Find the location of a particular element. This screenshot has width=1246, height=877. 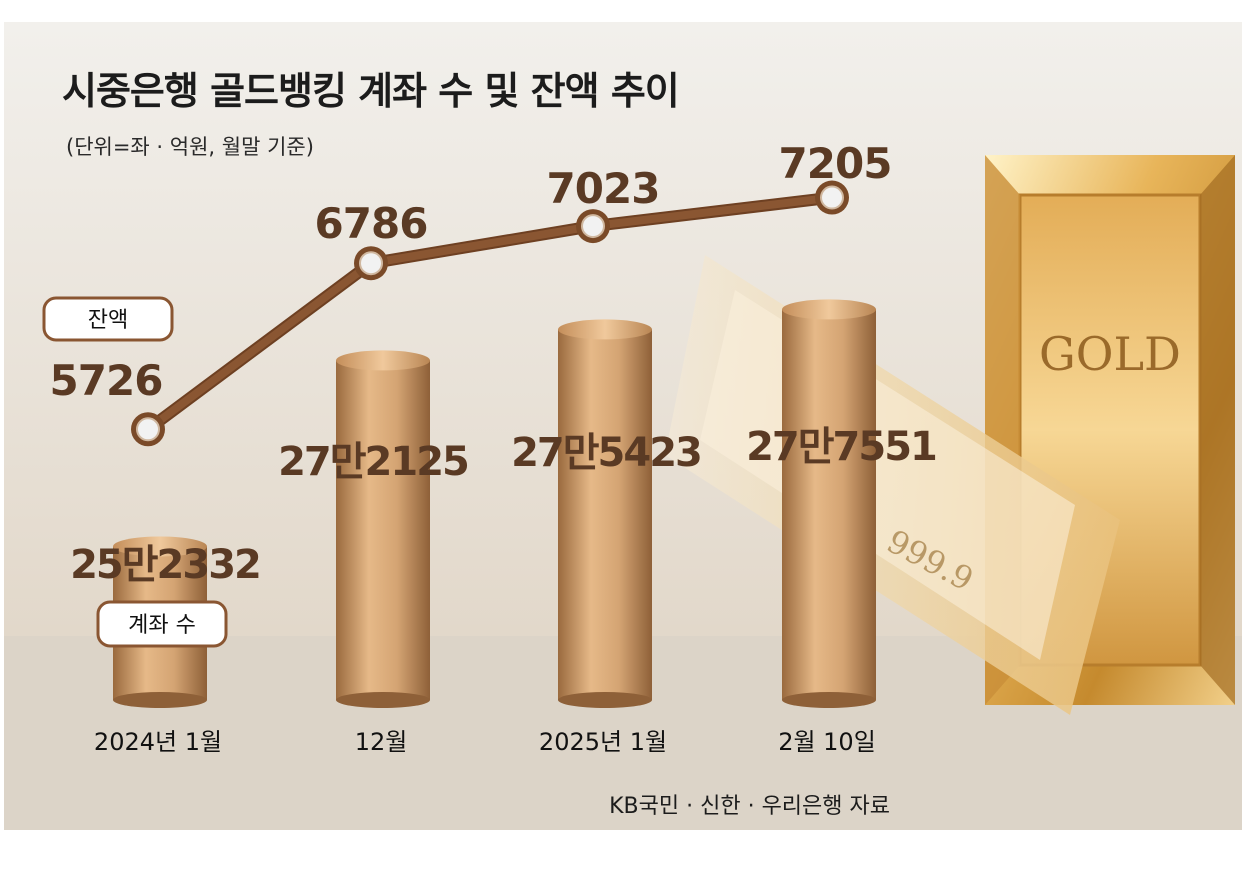

line-series-tag-box is located at coordinates (108, 319).